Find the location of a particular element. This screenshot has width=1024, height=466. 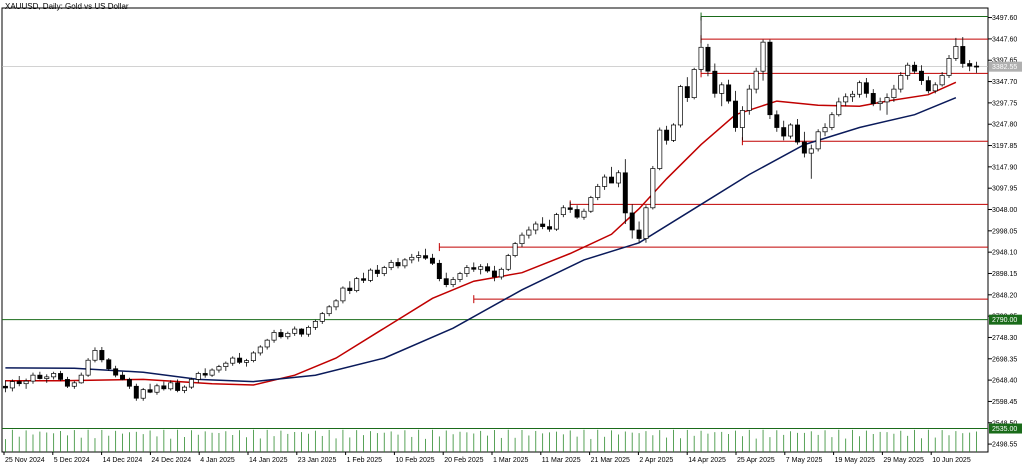

x-axis-label: 23 Jan 2025 is located at coordinates (317, 460).